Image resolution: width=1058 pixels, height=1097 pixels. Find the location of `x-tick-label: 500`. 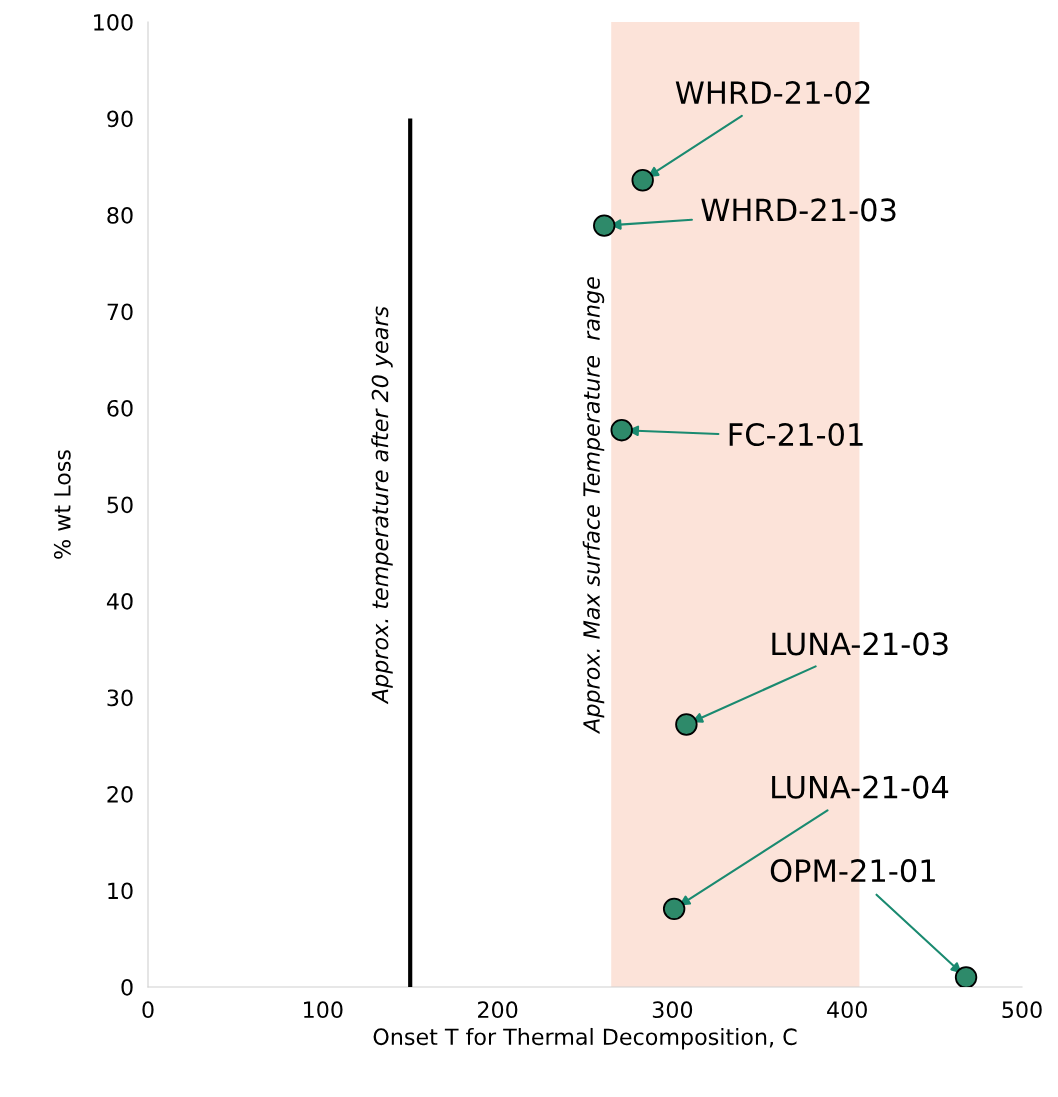

x-tick-label: 500 is located at coordinates (1022, 1010).